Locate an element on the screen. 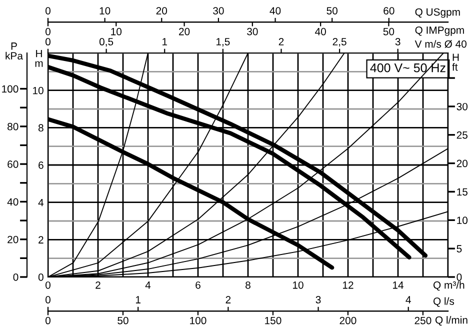  x-tick-label: 8 is located at coordinates (248, 285).